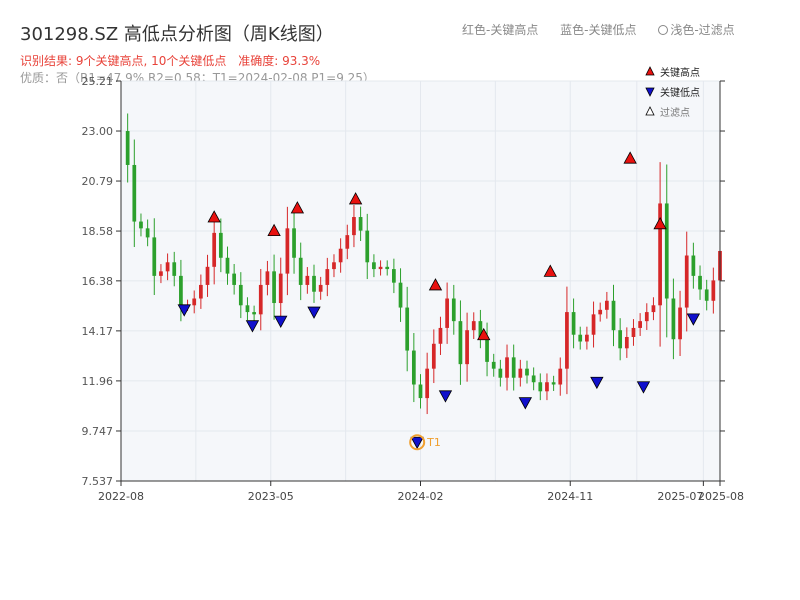 Image resolution: width=800 pixels, height=600 pixels. What do you see at coordinates (121, 496) in the screenshot?
I see `x-tick-label: 2022-08` at bounding box center [121, 496].